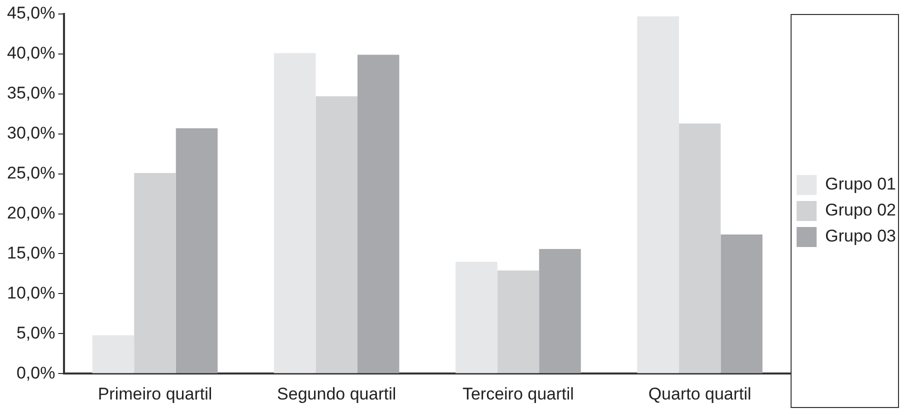 This screenshot has width=906, height=414. What do you see at coordinates (31, 53) in the screenshot?
I see `y-tick-label: 40,0%` at bounding box center [31, 53].